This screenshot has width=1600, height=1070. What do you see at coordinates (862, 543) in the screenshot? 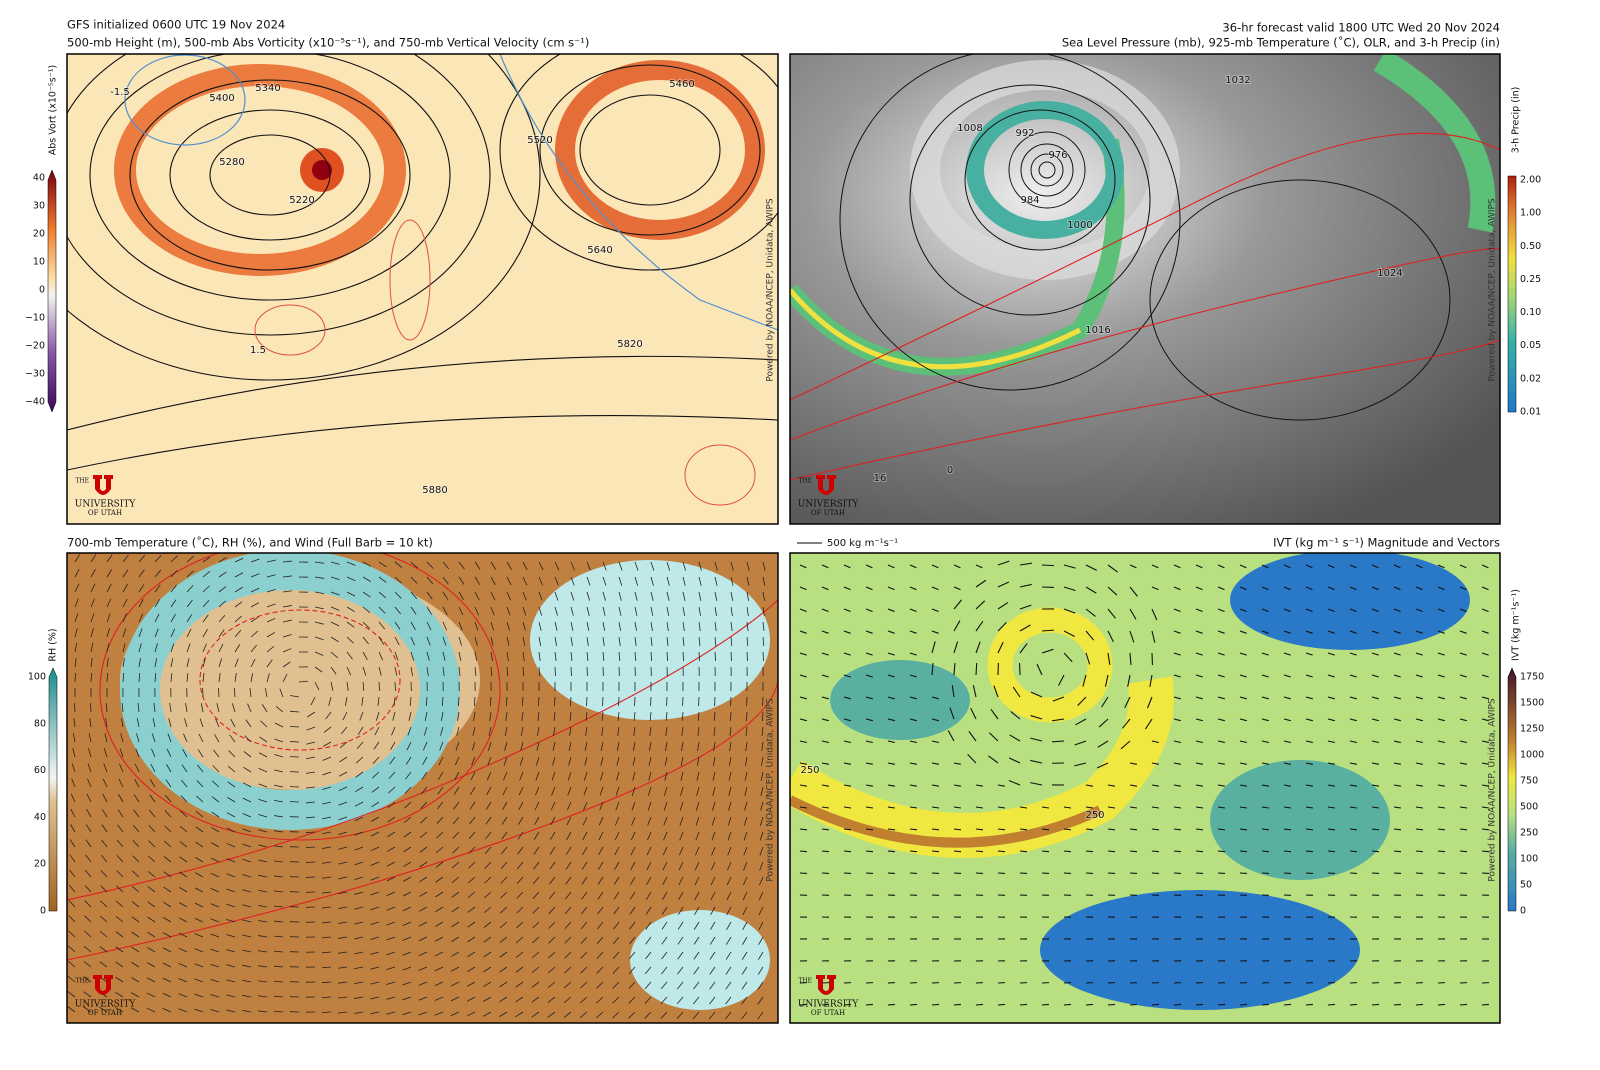
I see `vector-key: 500 kg m⁻¹s⁻¹` at bounding box center [862, 543].